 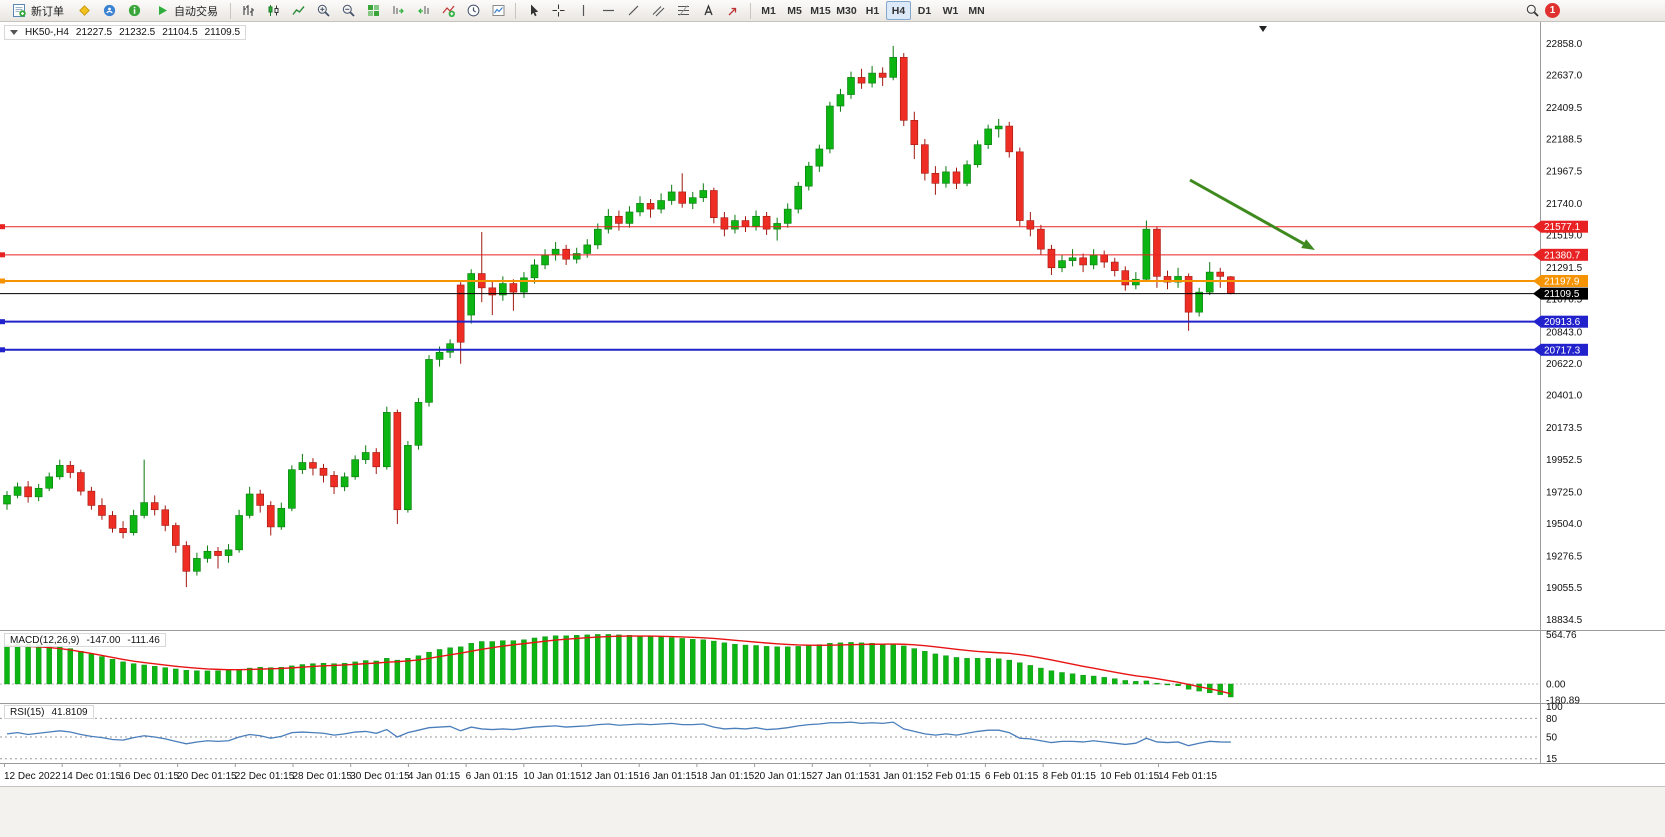 I want to click on svg-text: 21197.9, so click(x=1562, y=281).